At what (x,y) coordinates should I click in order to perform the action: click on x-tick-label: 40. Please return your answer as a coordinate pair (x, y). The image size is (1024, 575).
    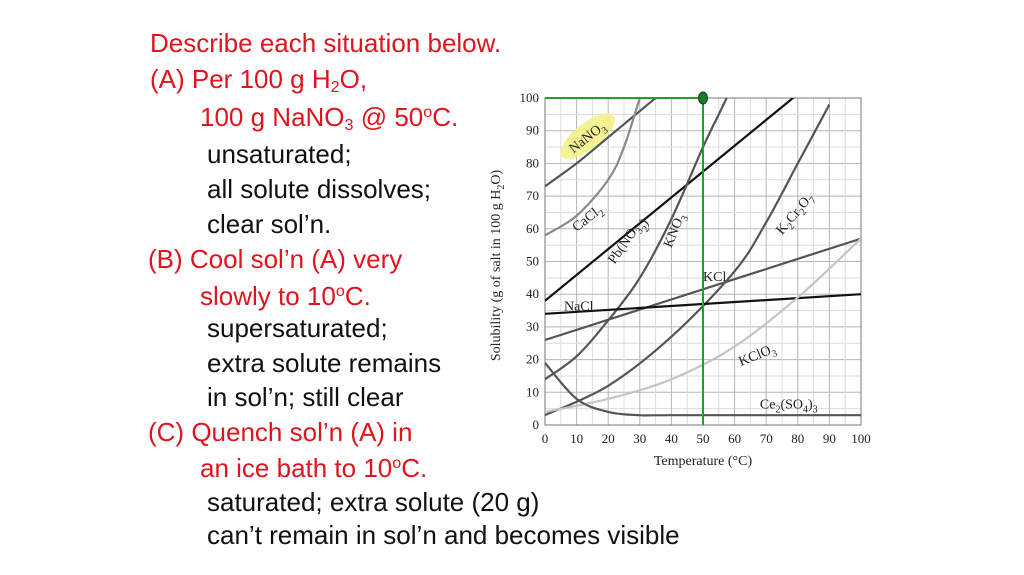
    Looking at the image, I should click on (671, 438).